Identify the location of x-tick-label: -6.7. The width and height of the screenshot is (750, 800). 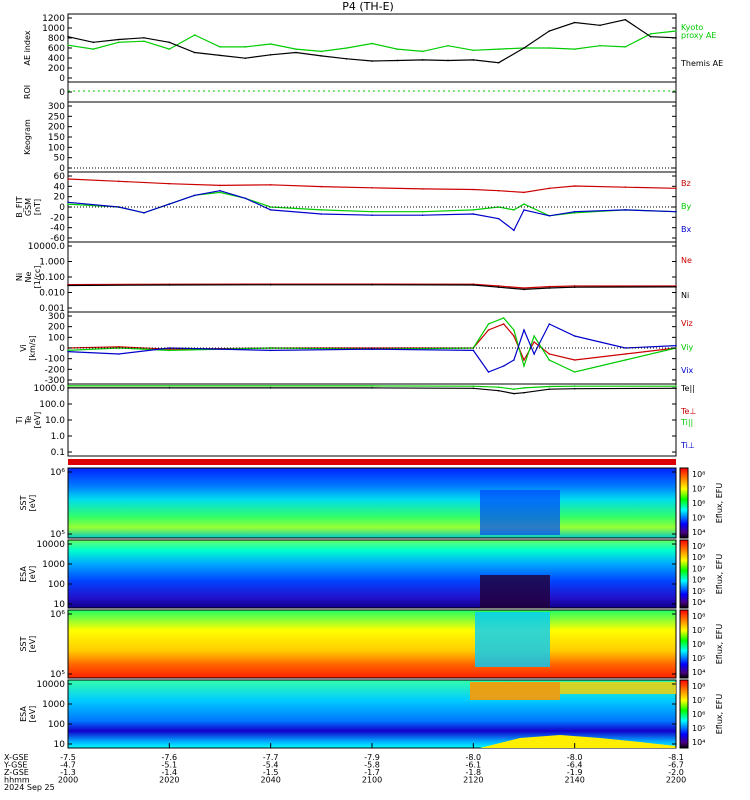
(676, 765).